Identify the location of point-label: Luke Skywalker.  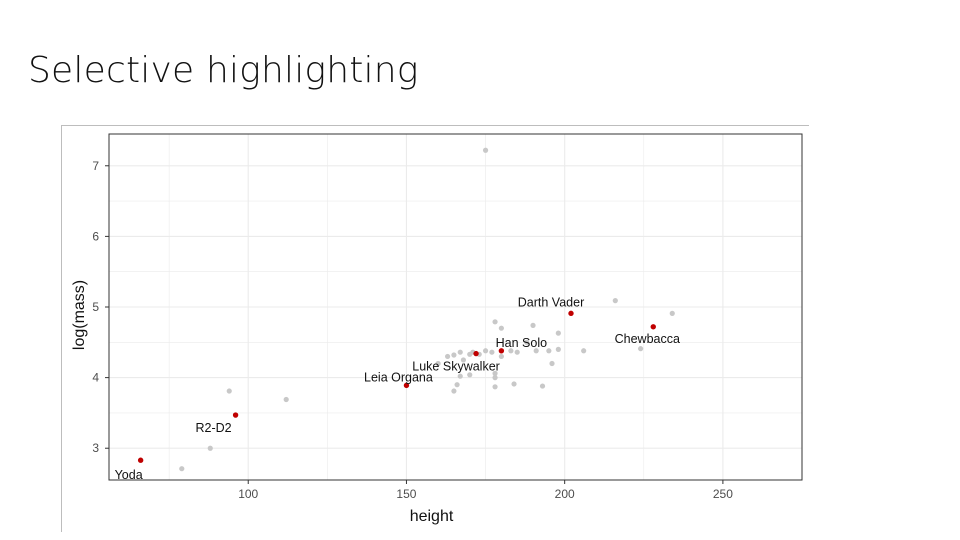
(456, 367).